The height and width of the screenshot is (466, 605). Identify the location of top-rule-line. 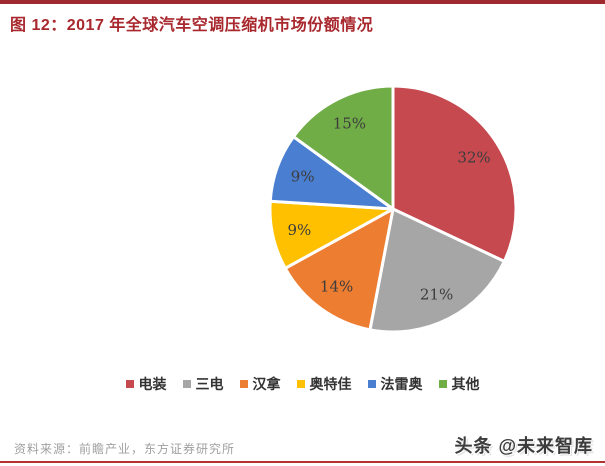
(302, 2).